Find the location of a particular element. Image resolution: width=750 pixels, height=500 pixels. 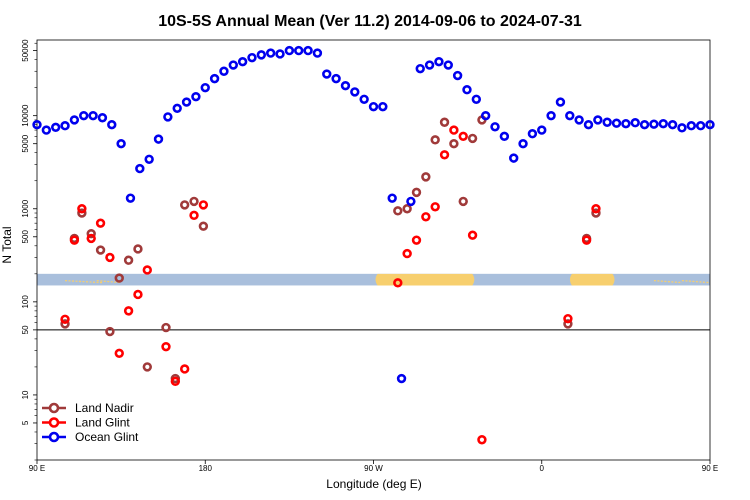

x-tick-label: 90 W is located at coordinates (373, 468).